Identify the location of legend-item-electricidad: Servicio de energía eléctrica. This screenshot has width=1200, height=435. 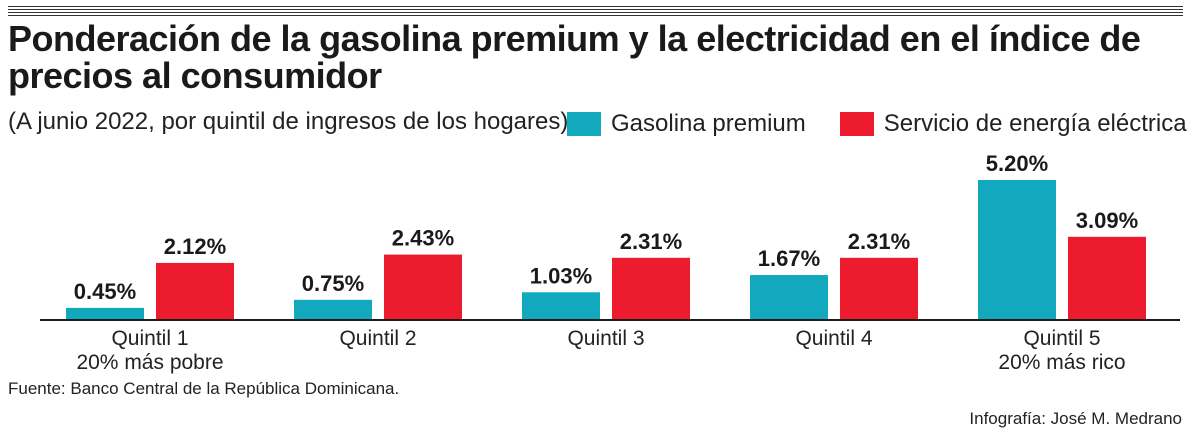
(1013, 124).